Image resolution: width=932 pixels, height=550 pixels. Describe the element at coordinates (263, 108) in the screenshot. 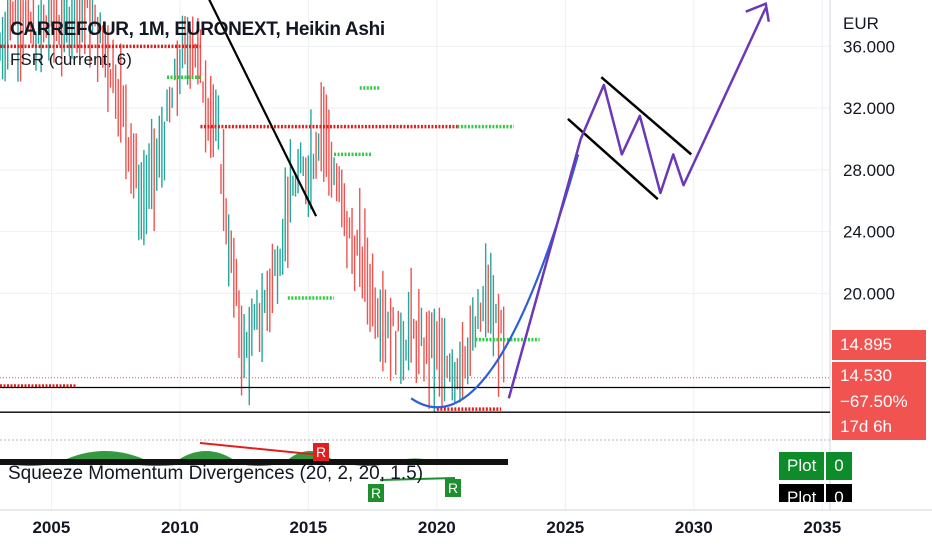

I see `trendline` at that location.